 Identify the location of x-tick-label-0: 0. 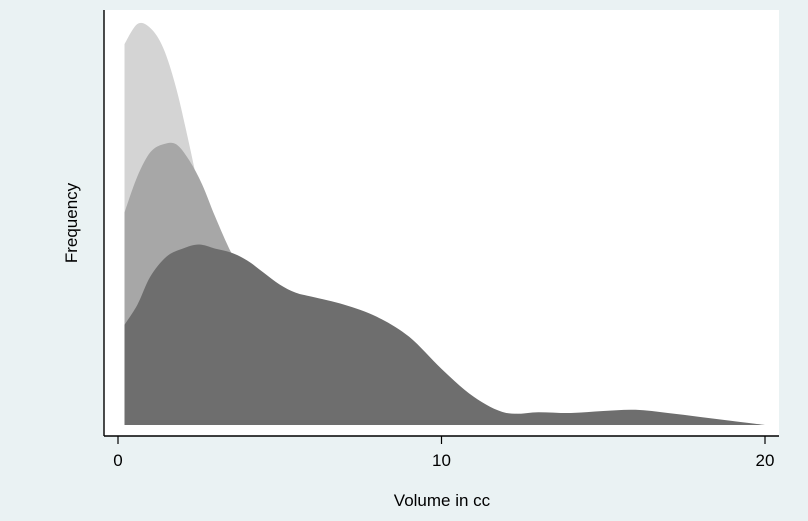
(117, 460).